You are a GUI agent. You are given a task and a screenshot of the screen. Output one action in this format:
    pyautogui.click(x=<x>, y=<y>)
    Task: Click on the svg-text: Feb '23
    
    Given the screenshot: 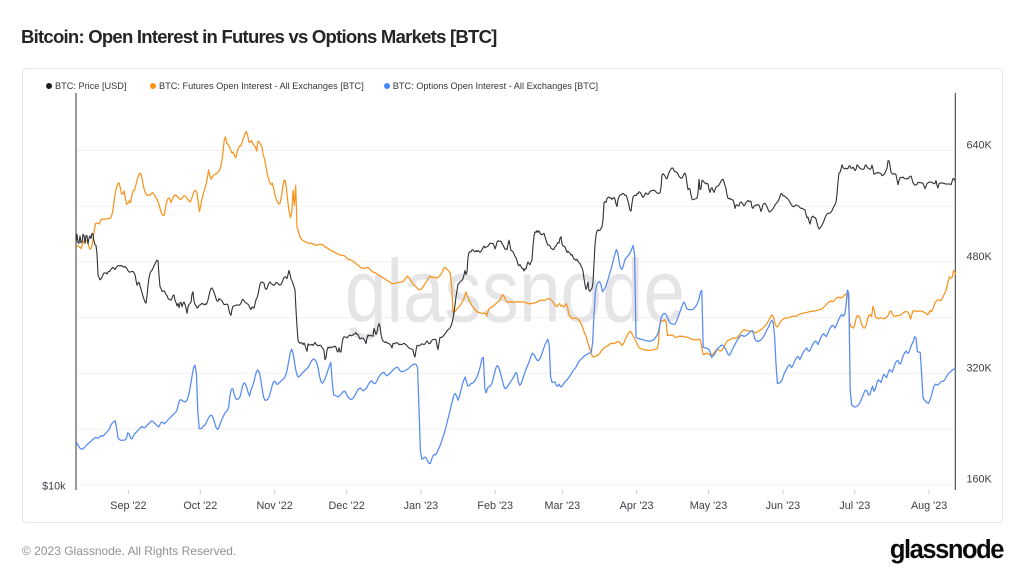 What is the action you would take?
    pyautogui.click(x=495, y=506)
    